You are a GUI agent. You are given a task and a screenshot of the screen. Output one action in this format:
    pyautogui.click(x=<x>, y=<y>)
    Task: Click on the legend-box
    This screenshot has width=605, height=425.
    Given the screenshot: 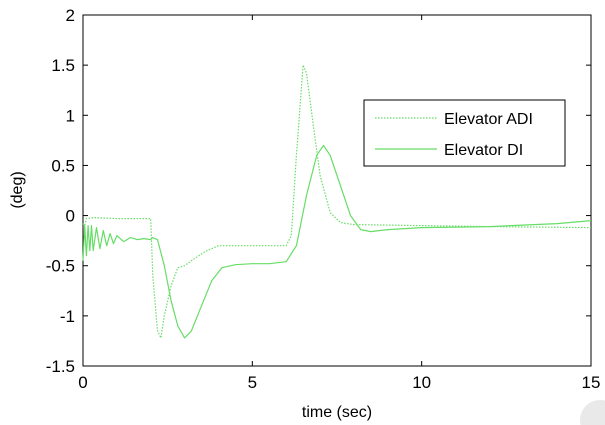 What is the action you would take?
    pyautogui.click(x=464, y=133)
    